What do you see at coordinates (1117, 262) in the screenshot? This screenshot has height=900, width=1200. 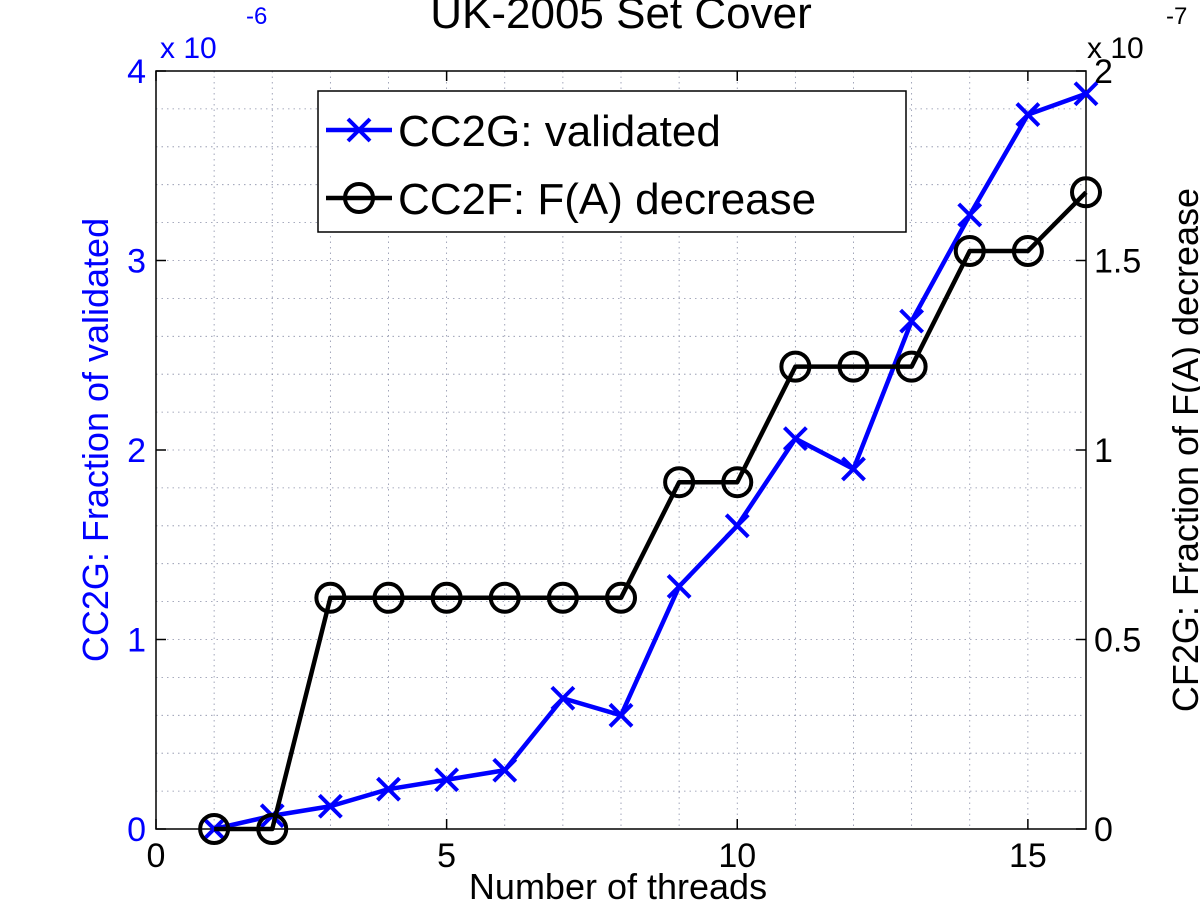 I see `right-tick-label: 1.5` at bounding box center [1117, 262].